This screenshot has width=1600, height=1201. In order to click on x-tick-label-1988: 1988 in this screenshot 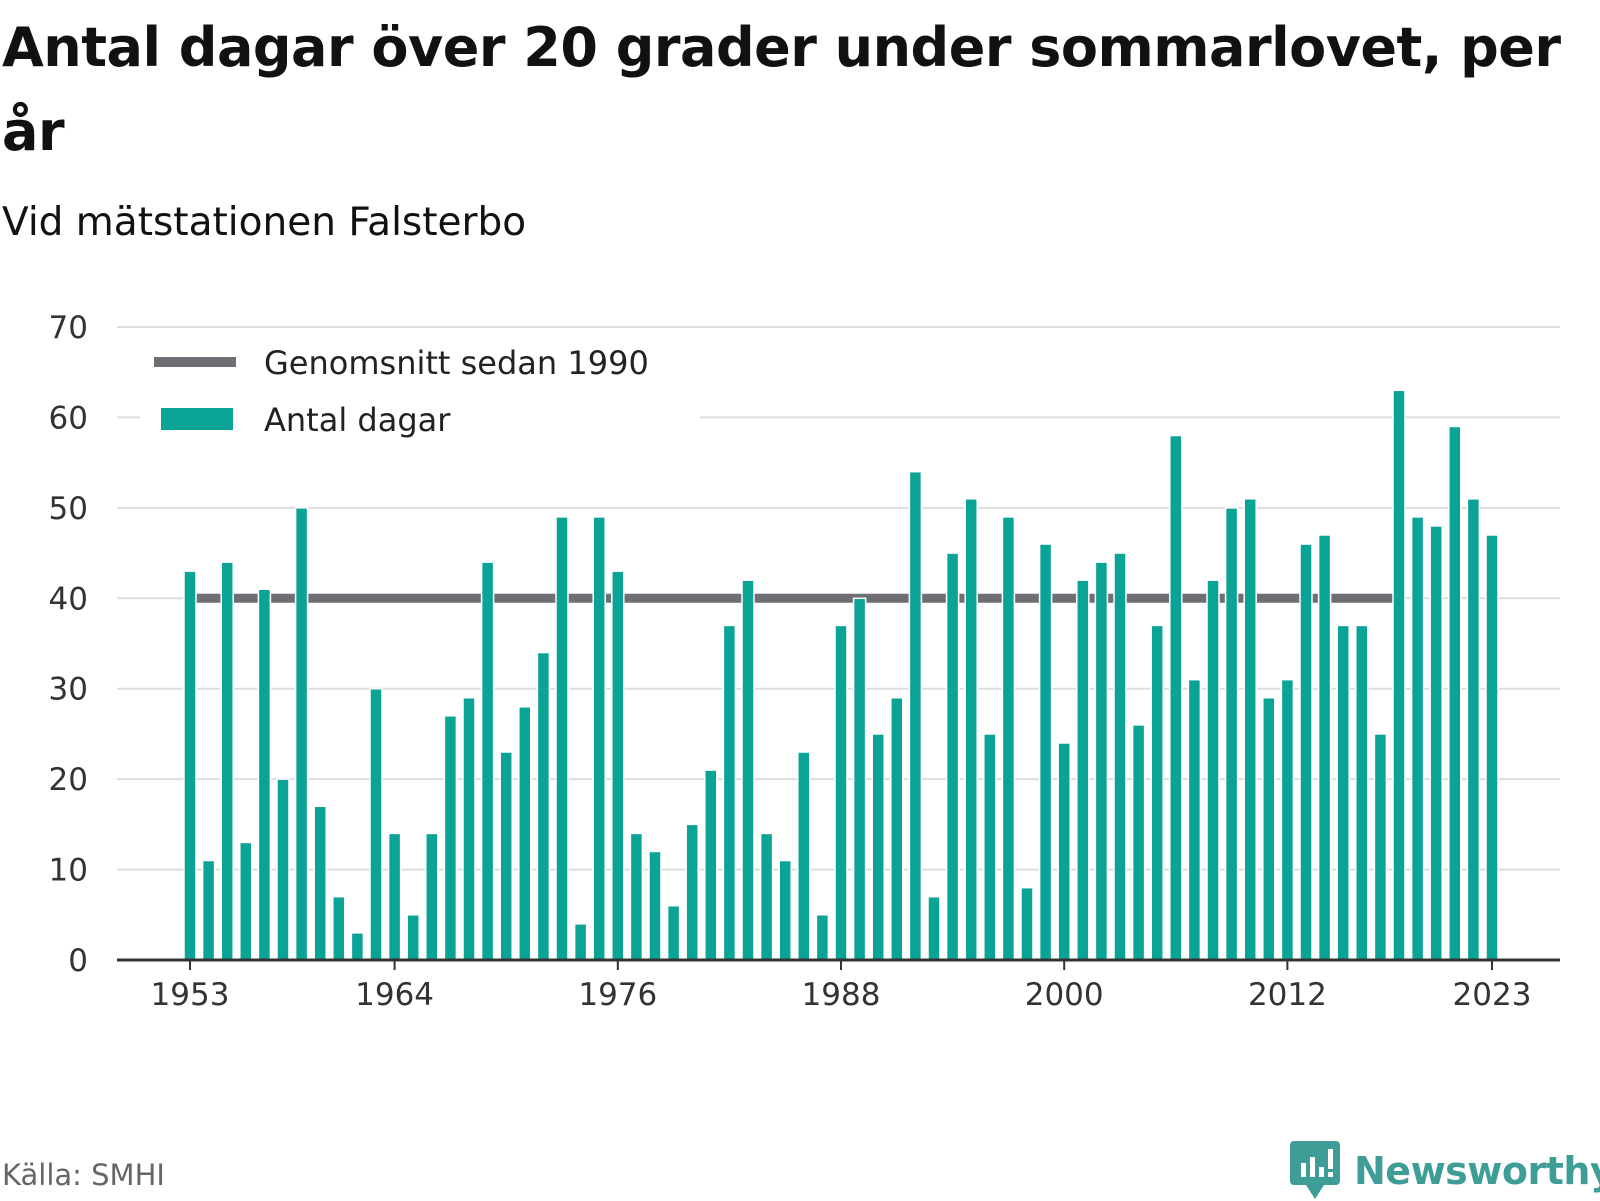, I will do `click(841, 995)`.